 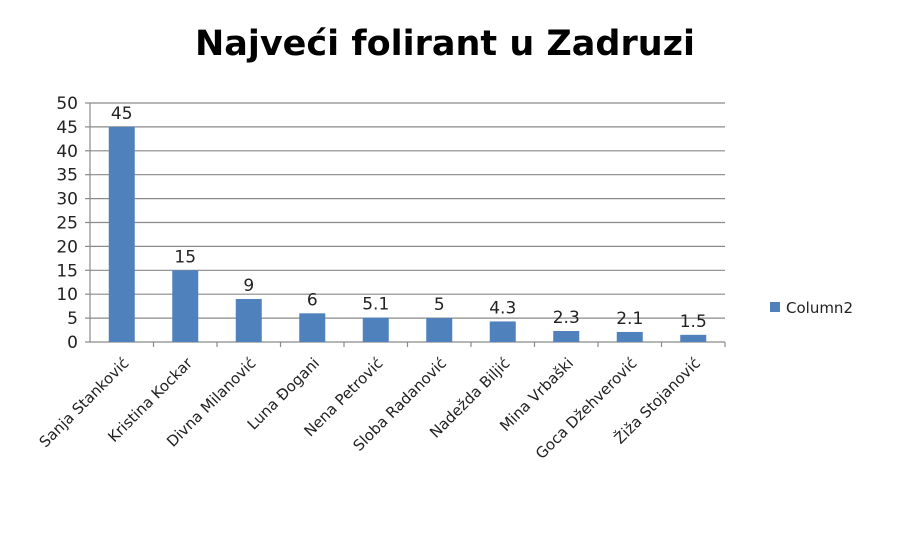 I want to click on y-tick-label: 35, so click(x=67, y=176).